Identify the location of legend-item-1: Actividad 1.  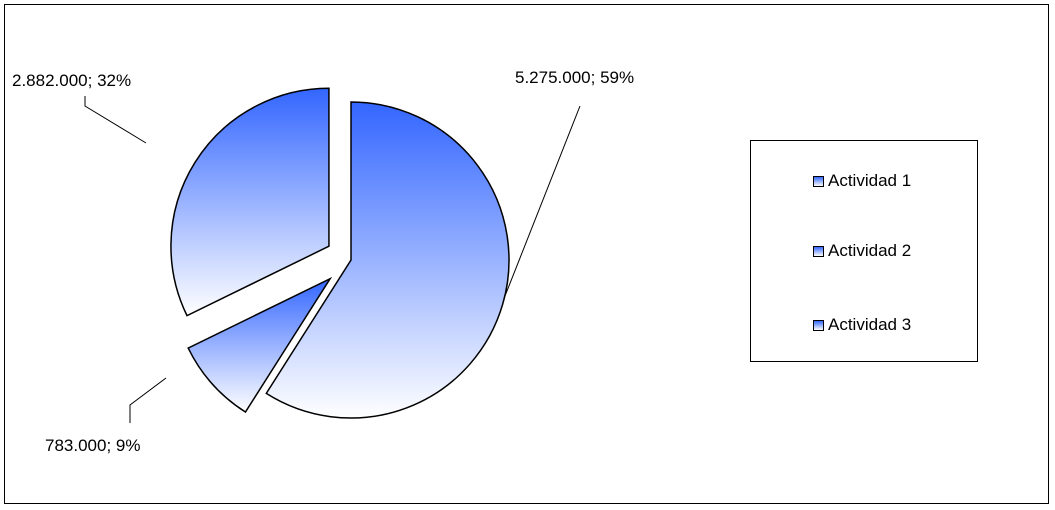
(862, 181).